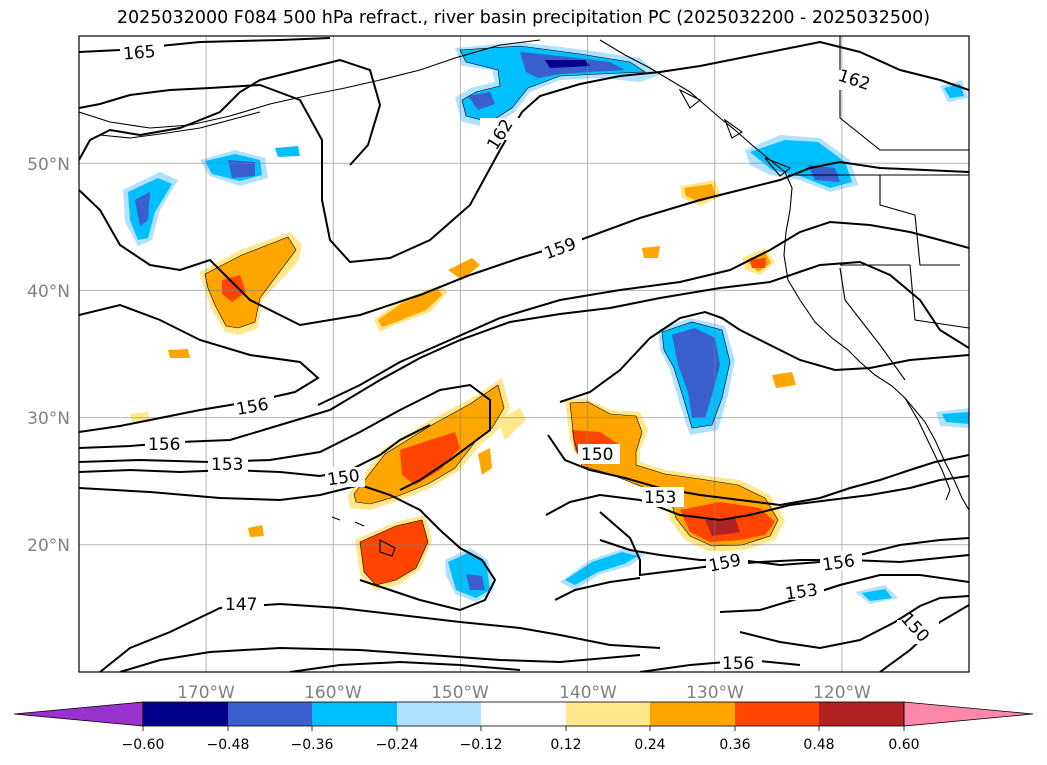 Image resolution: width=1047 pixels, height=765 pixels. I want to click on contour-label: 165, so click(139, 53).